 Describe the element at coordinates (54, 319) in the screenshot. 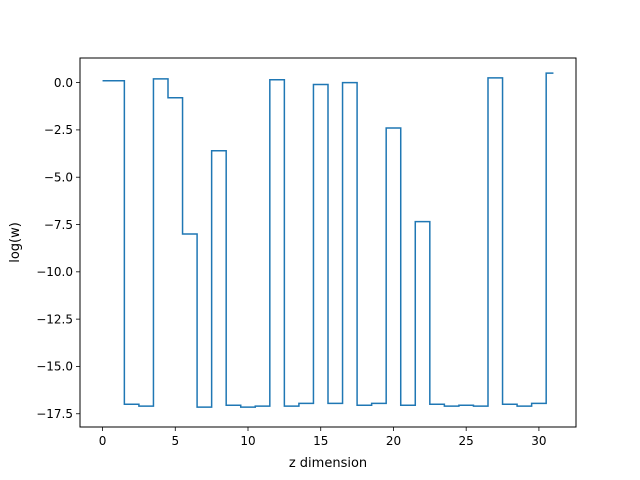

I see `y-tick-label: −12.5` at that location.